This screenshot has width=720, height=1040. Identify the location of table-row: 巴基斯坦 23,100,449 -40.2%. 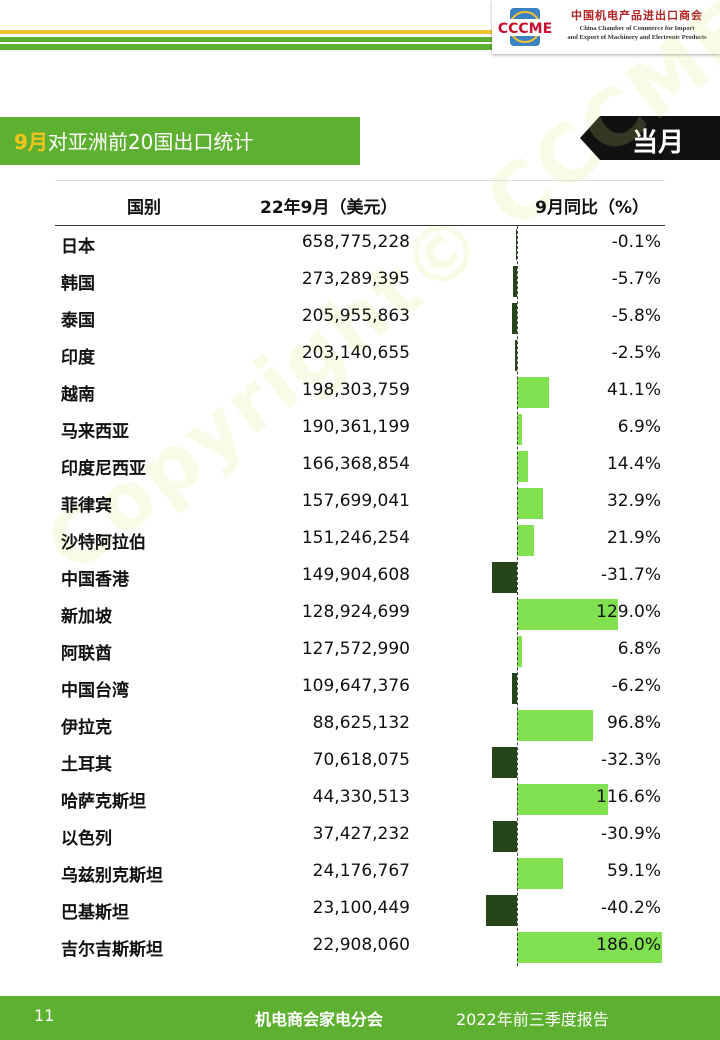
(360, 910).